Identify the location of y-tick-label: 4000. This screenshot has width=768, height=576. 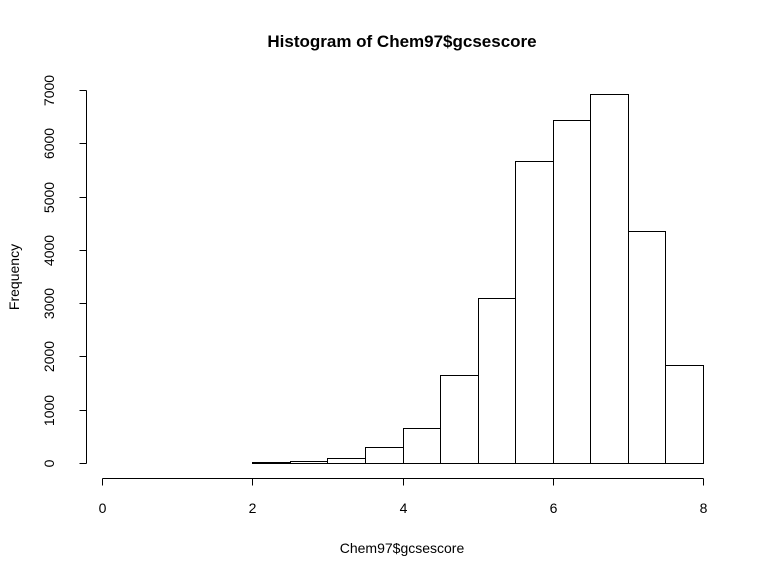
(49, 250).